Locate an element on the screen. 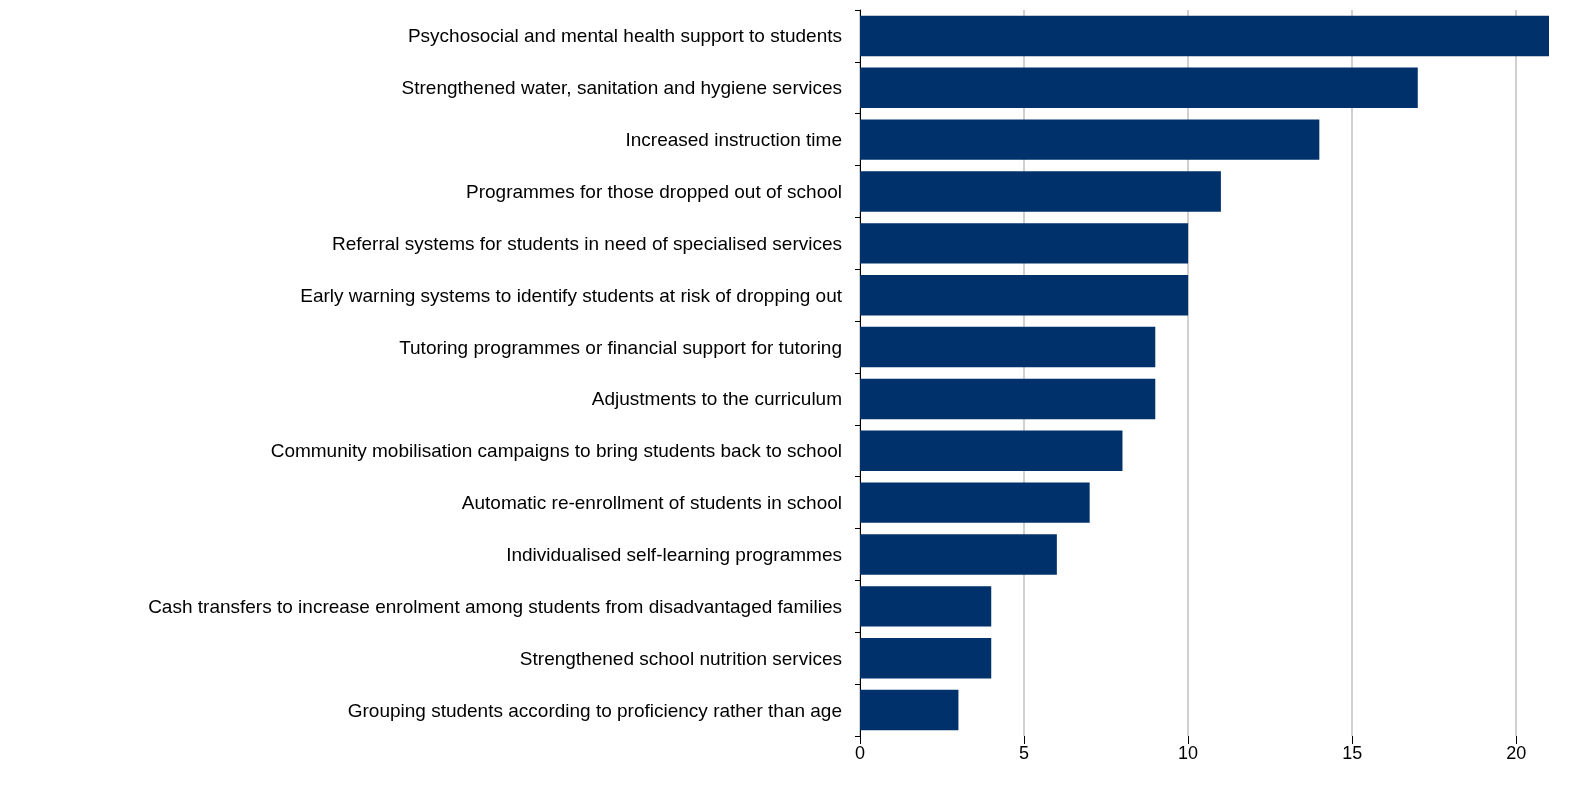 This screenshot has height=786, width=1578. y-tick-label: Programmes for those dropped out of school is located at coordinates (654, 191).